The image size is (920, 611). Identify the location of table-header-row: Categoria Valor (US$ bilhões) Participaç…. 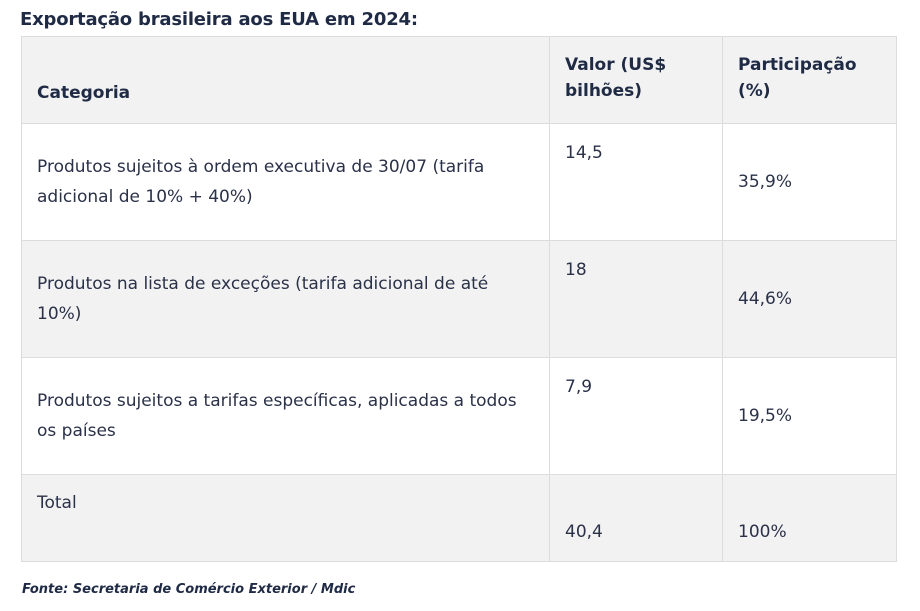
(459, 80).